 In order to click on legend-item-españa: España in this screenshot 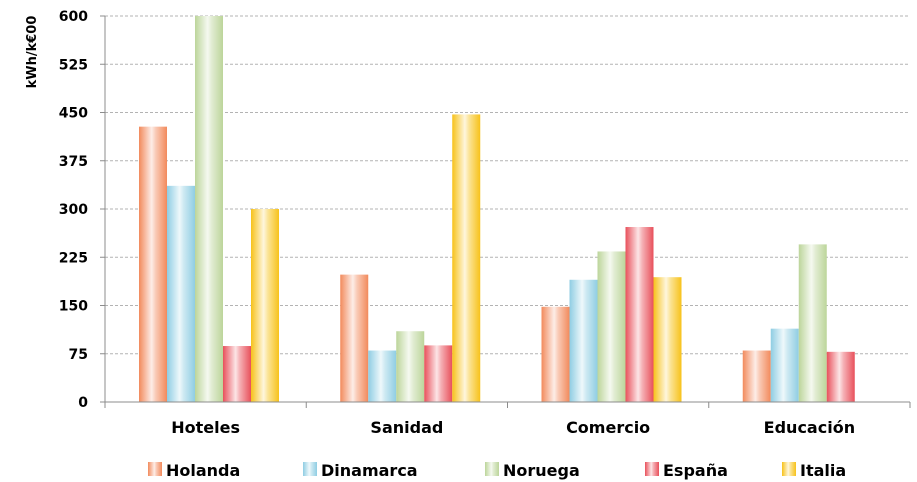, I will do `click(686, 470)`.